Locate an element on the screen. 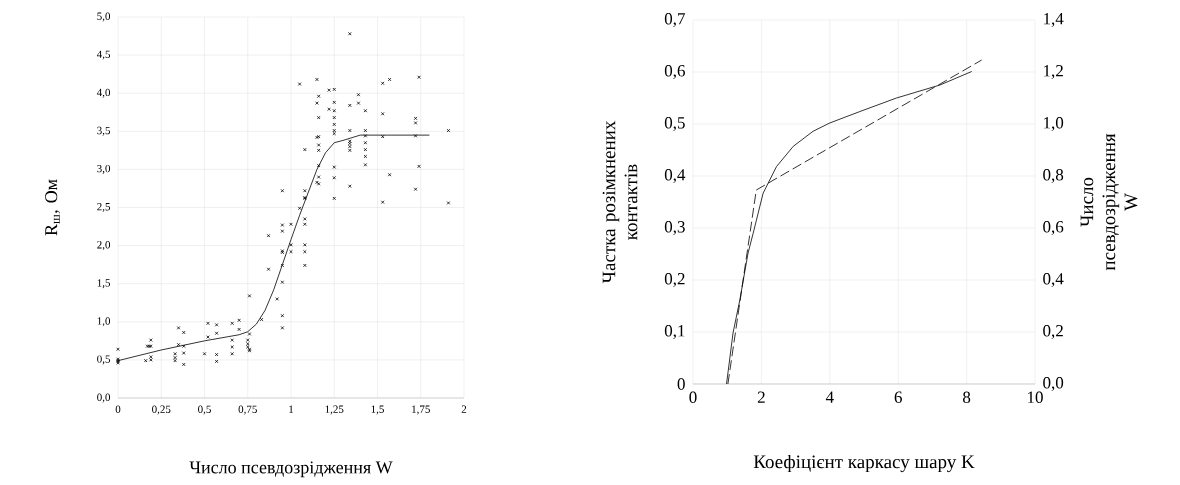 This screenshot has width=1180, height=485. y-tick-label: 0,0 is located at coordinates (104, 398).